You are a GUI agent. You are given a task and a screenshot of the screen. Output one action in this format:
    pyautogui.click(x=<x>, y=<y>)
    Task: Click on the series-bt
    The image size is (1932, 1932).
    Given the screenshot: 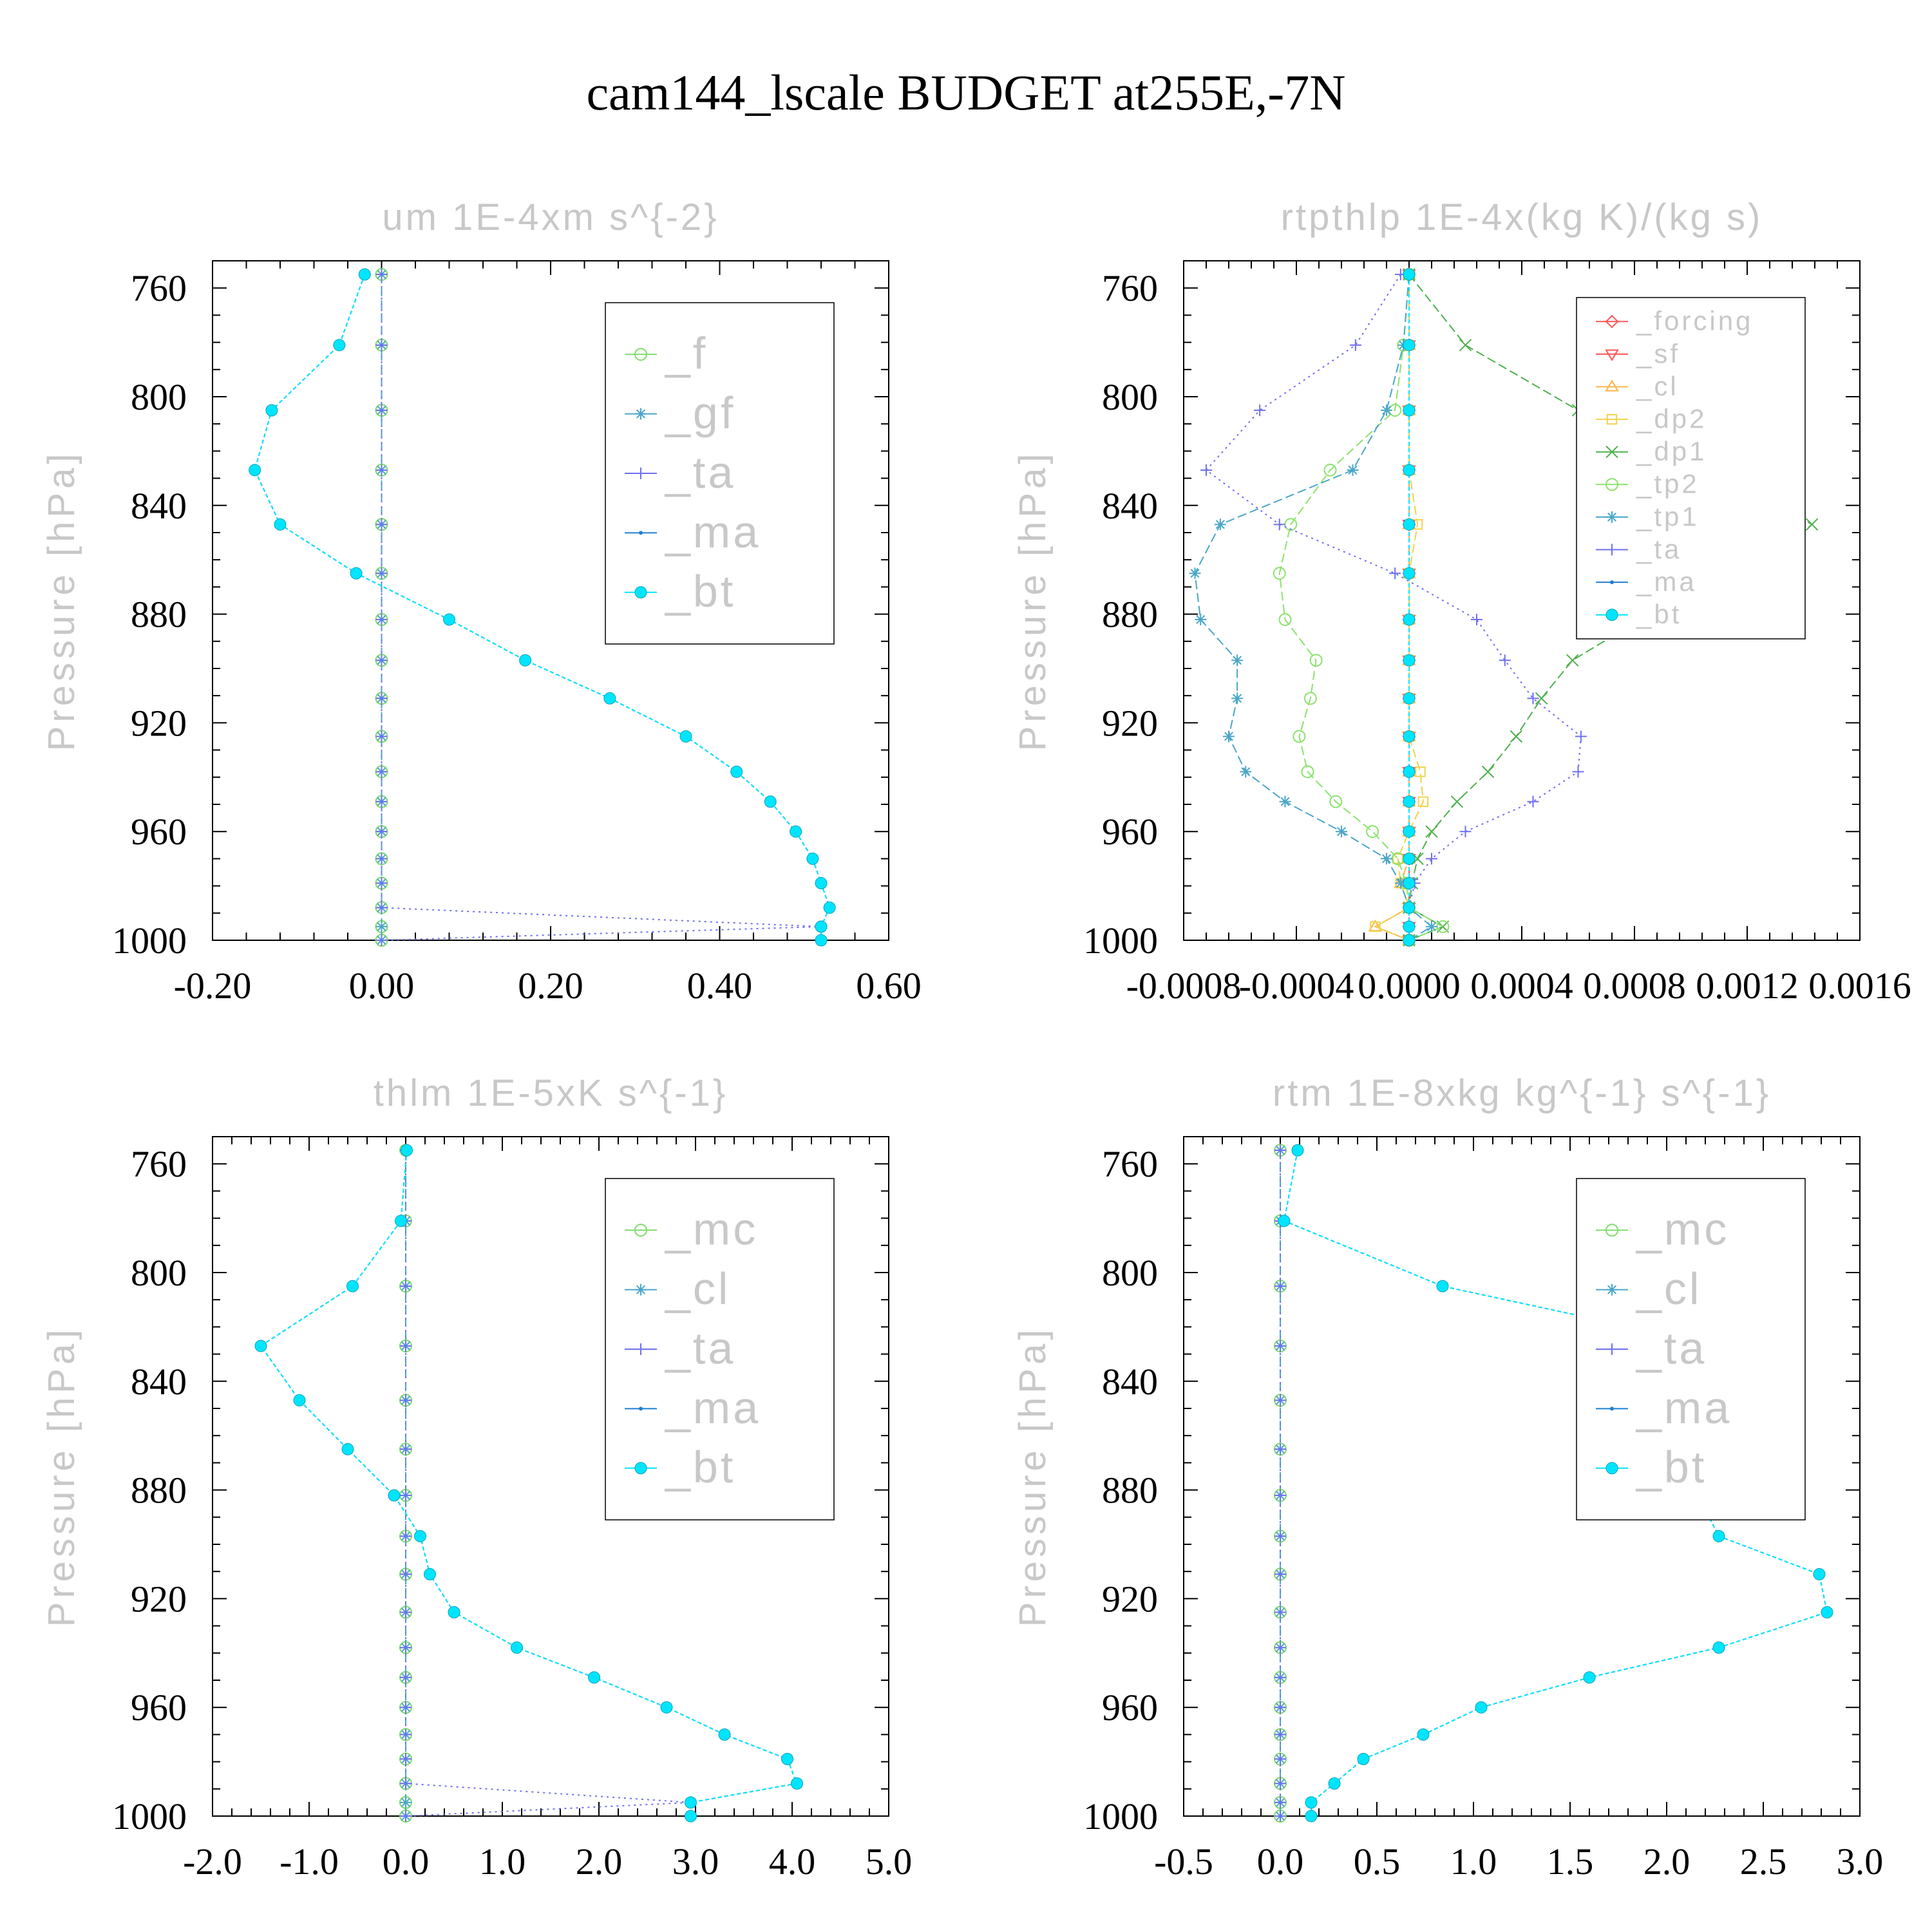 What is the action you would take?
    pyautogui.click(x=528, y=1483)
    